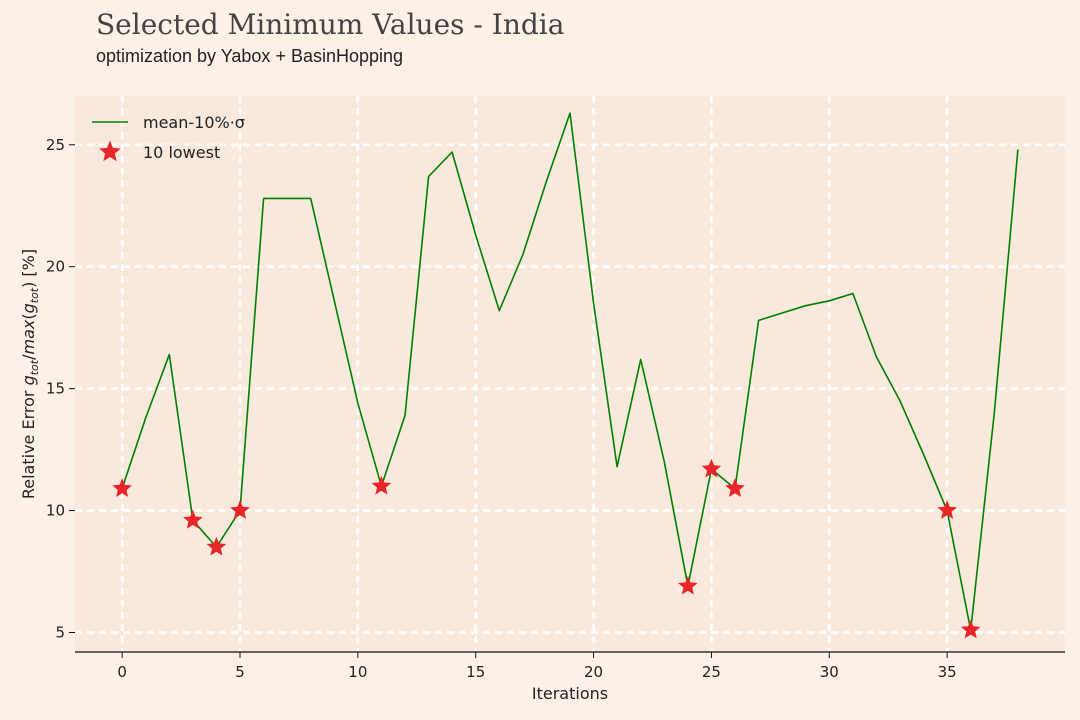 Image resolution: width=1080 pixels, height=720 pixels. Describe the element at coordinates (240, 672) in the screenshot. I see `x-tick-label: 5` at that location.